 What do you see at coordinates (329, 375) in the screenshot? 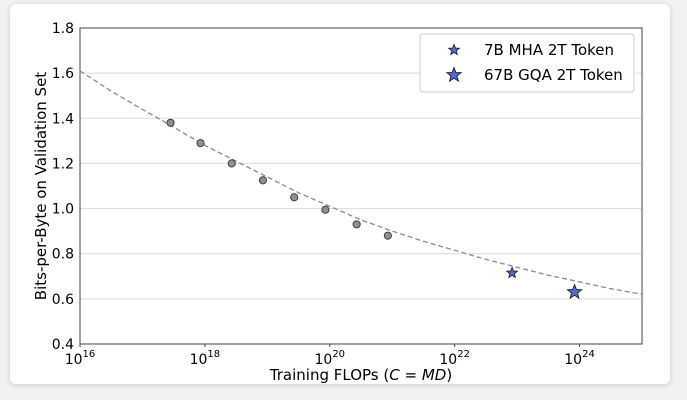
I see `x-axis-label-prefix: Training FLOPs (` at bounding box center [329, 375].